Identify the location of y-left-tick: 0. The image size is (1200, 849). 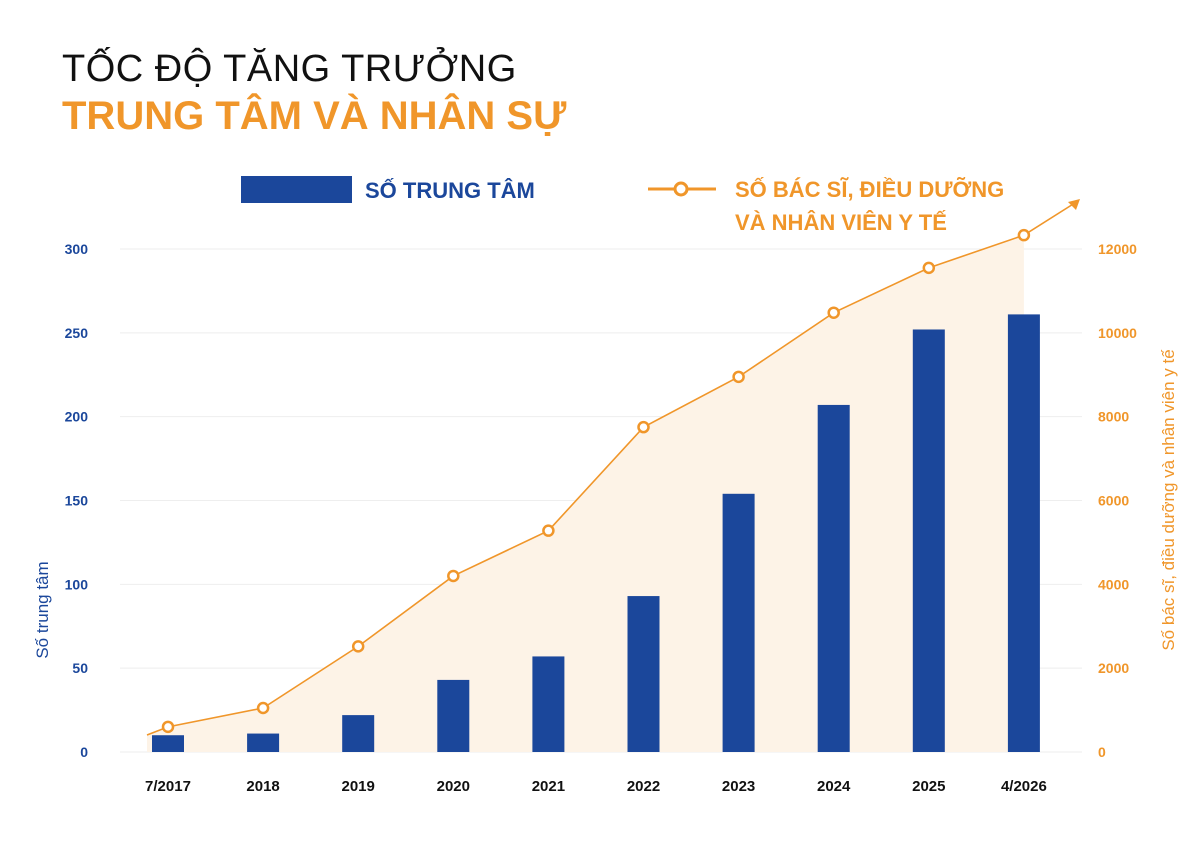
(84, 752).